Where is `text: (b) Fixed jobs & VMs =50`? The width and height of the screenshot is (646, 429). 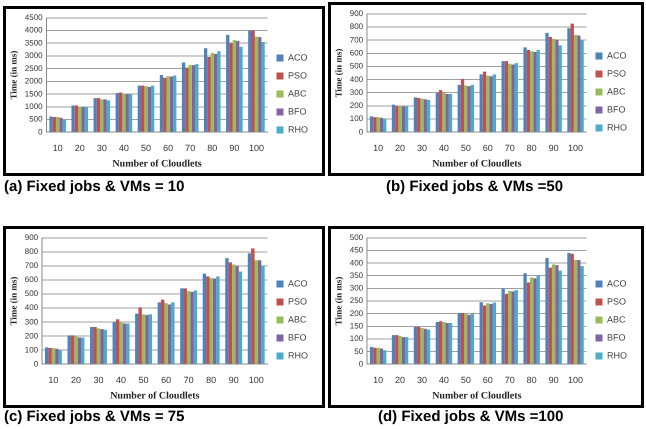 text: (b) Fixed jobs & VMs =50 is located at coordinates (475, 186).